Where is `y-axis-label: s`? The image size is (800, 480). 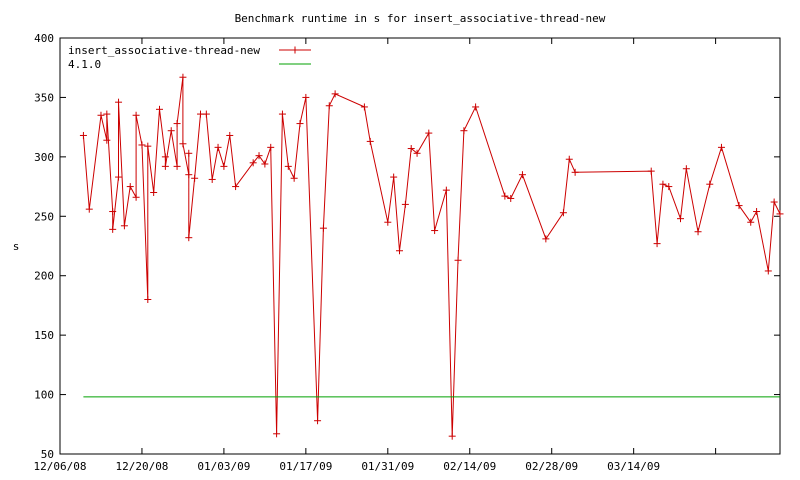
y-axis-label: s is located at coordinates (16, 246).